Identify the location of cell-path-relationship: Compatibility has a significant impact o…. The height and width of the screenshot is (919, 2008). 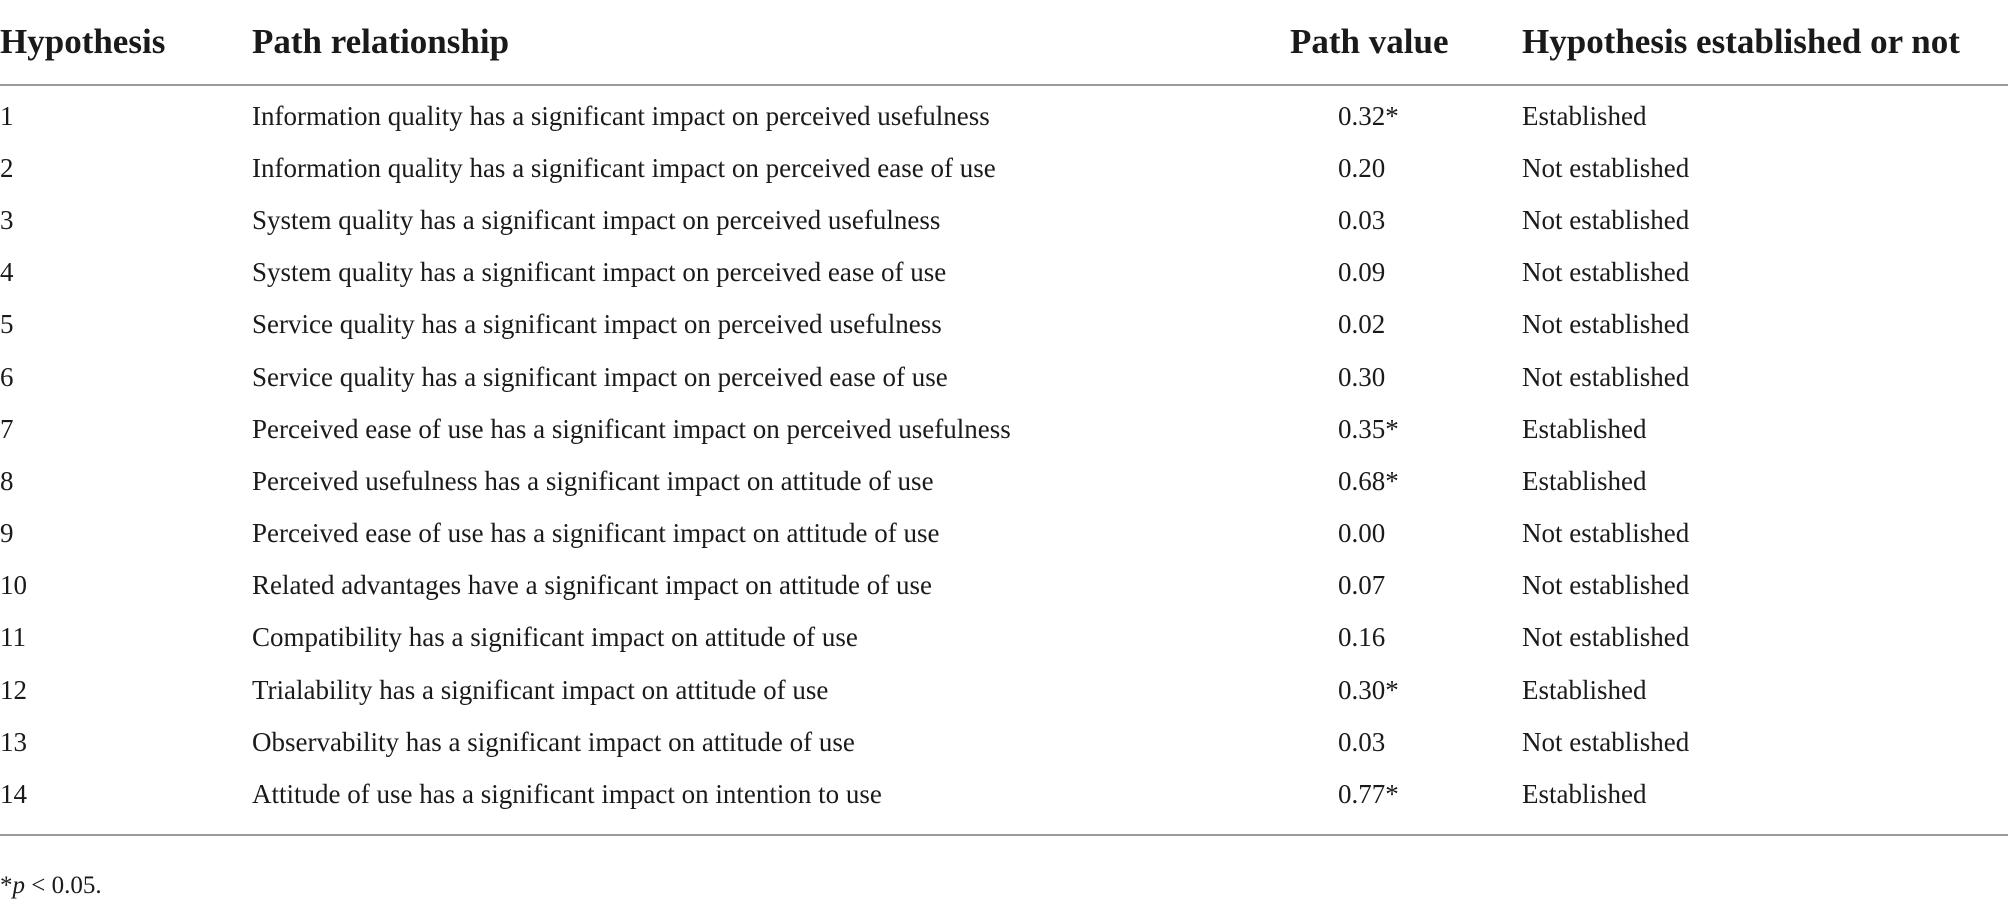
(555, 637).